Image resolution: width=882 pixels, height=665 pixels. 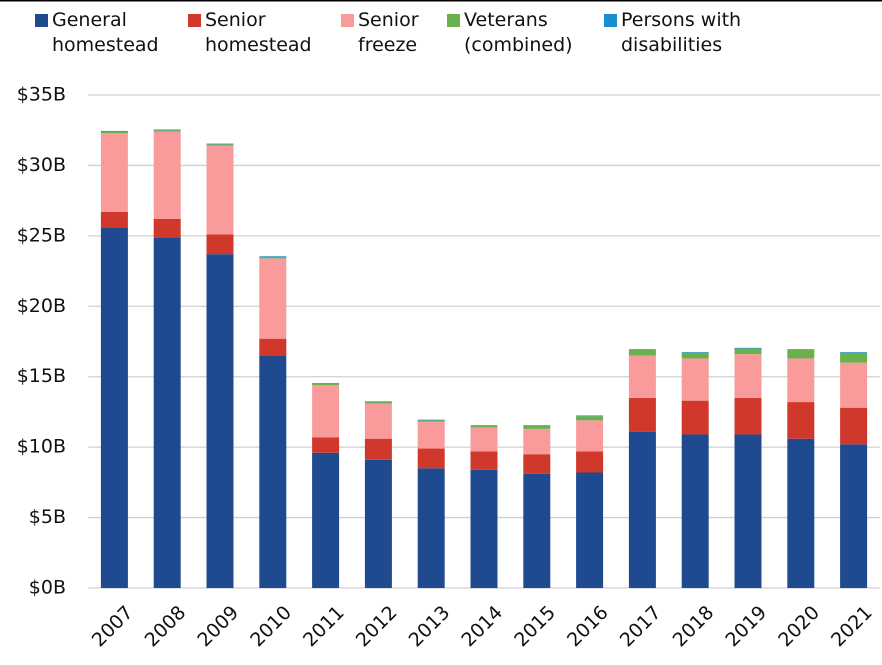 I want to click on x-tick-label: 2011, so click(x=324, y=627).